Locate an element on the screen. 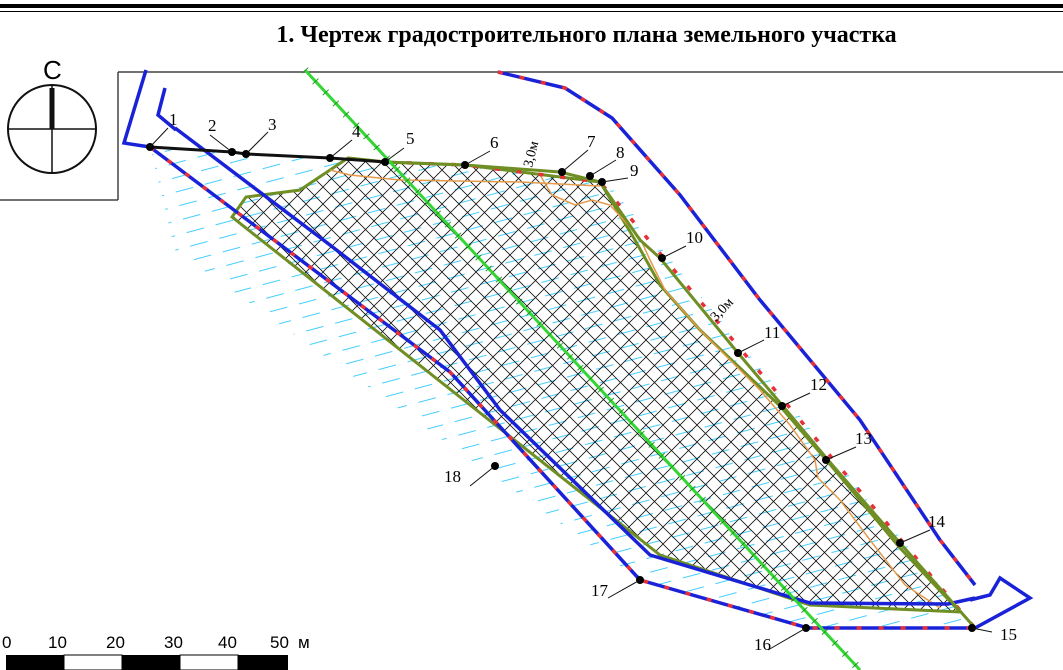 The height and width of the screenshot is (670, 1063). top-border is located at coordinates (531, 6).